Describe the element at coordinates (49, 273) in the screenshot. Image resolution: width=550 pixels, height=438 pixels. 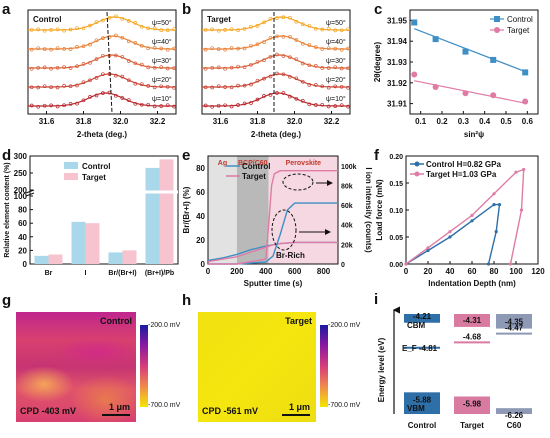
I see `category-label: Br` at that location.